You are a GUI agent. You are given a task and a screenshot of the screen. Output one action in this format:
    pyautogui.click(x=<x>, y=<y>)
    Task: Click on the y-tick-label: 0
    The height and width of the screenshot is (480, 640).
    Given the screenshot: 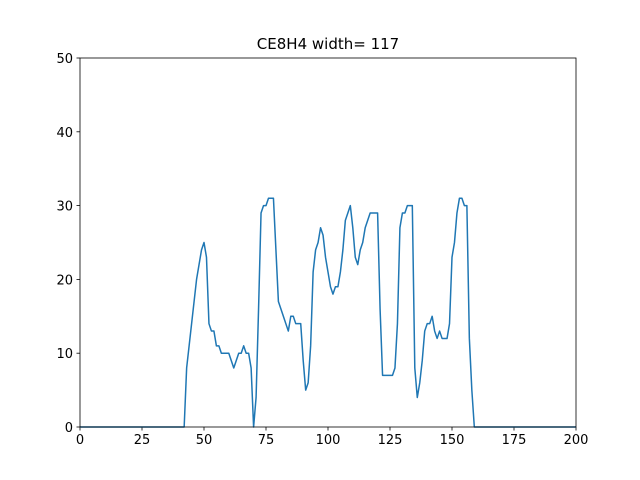 What is the action you would take?
    pyautogui.click(x=69, y=428)
    